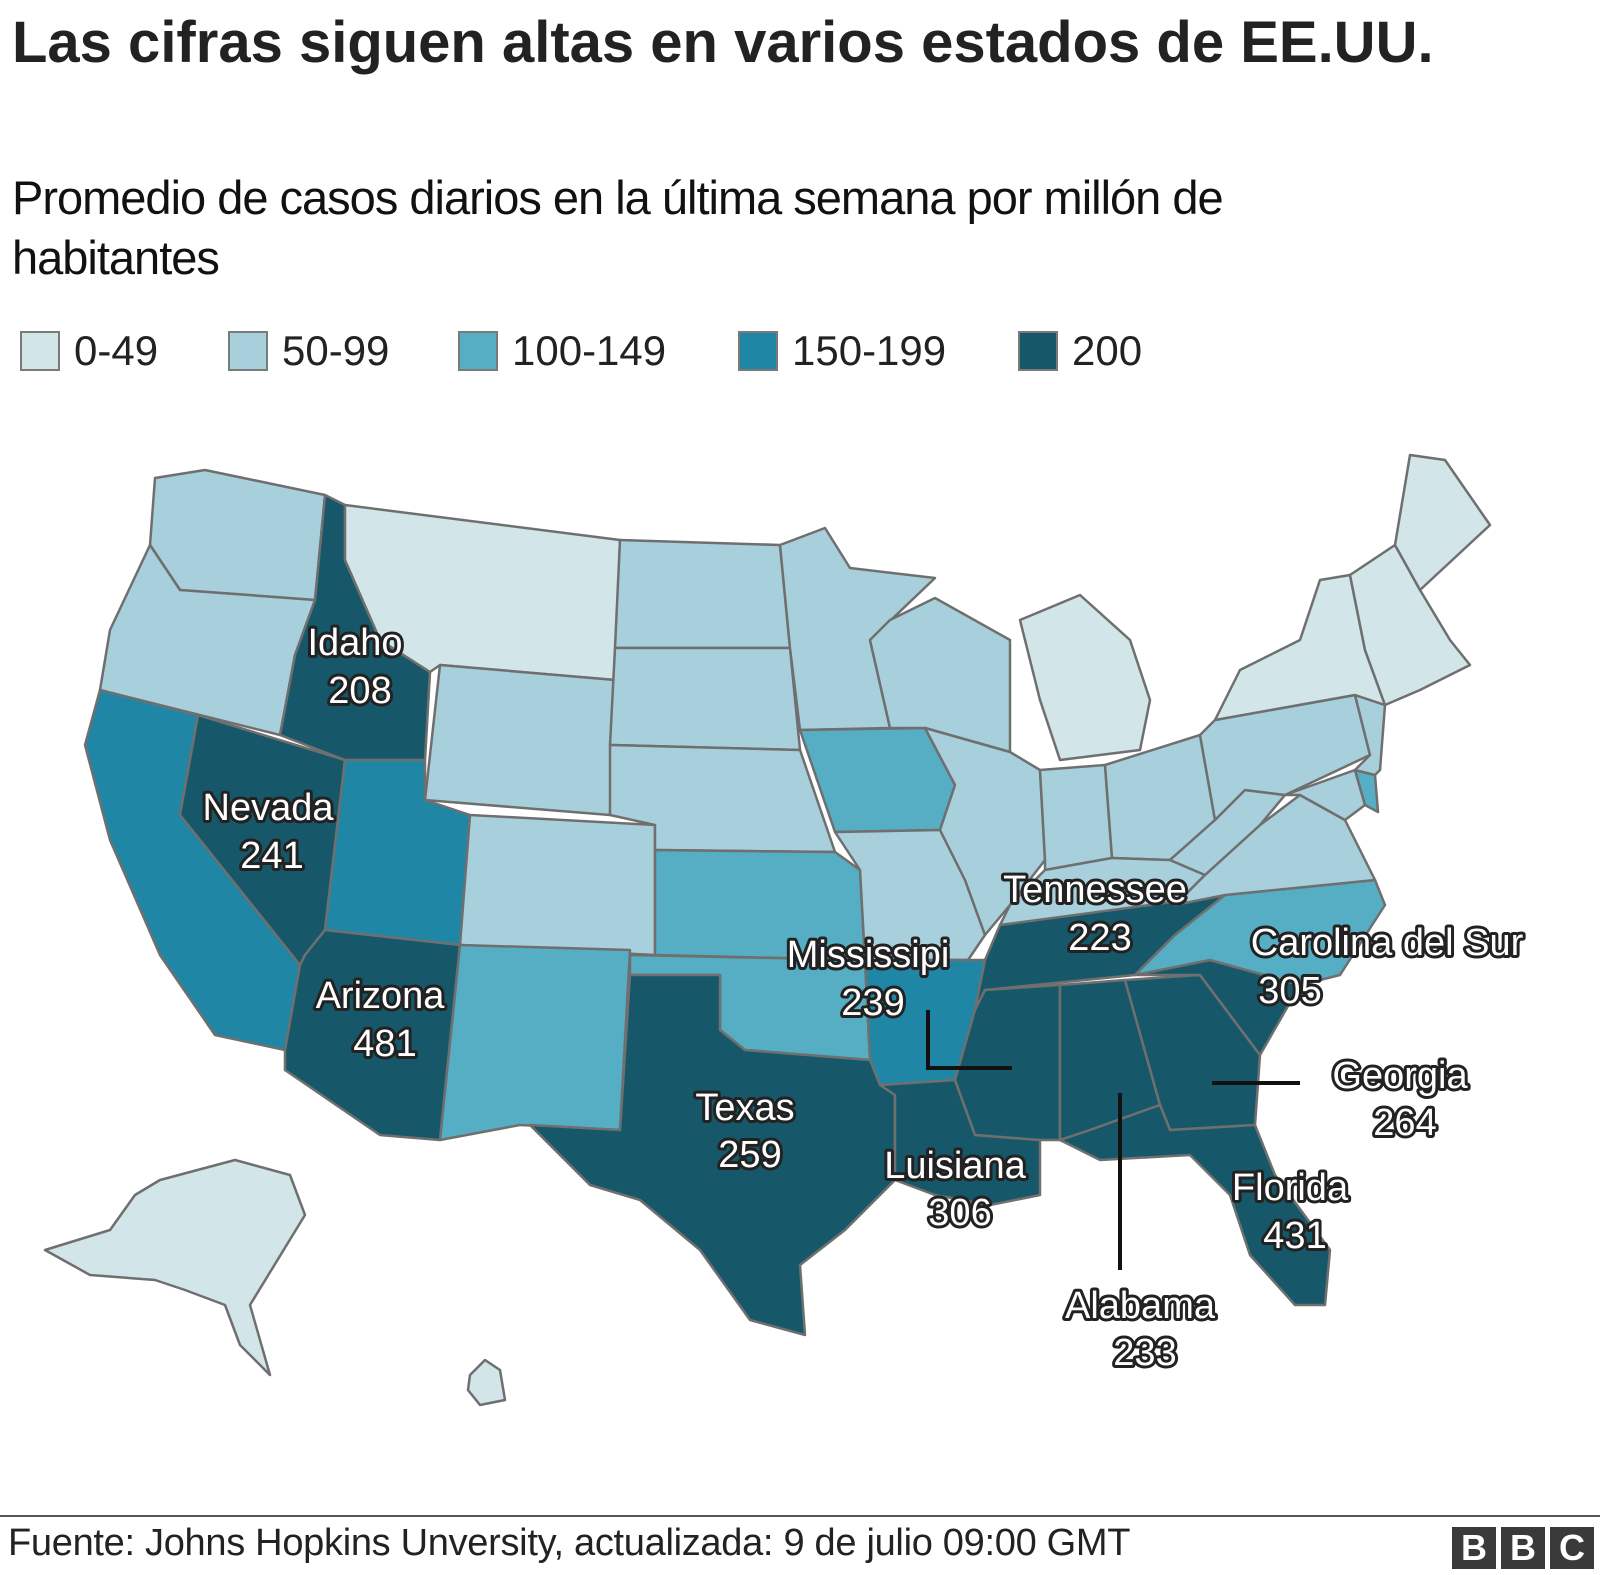 This screenshot has height=1575, width=1600. Describe the element at coordinates (869, 350) in the screenshot. I see `legend-label: 150-199` at that location.